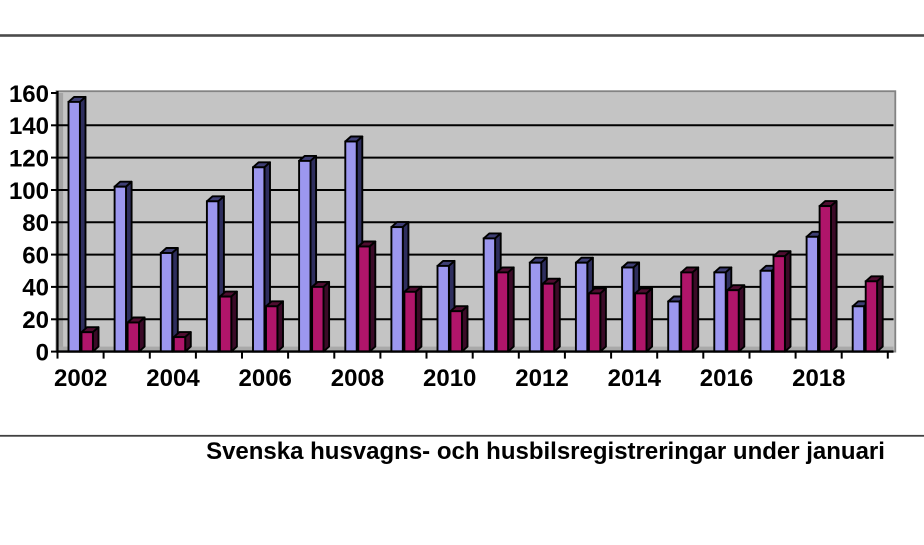 This screenshot has width=924, height=545. I want to click on svg-text: 20, so click(35, 320).